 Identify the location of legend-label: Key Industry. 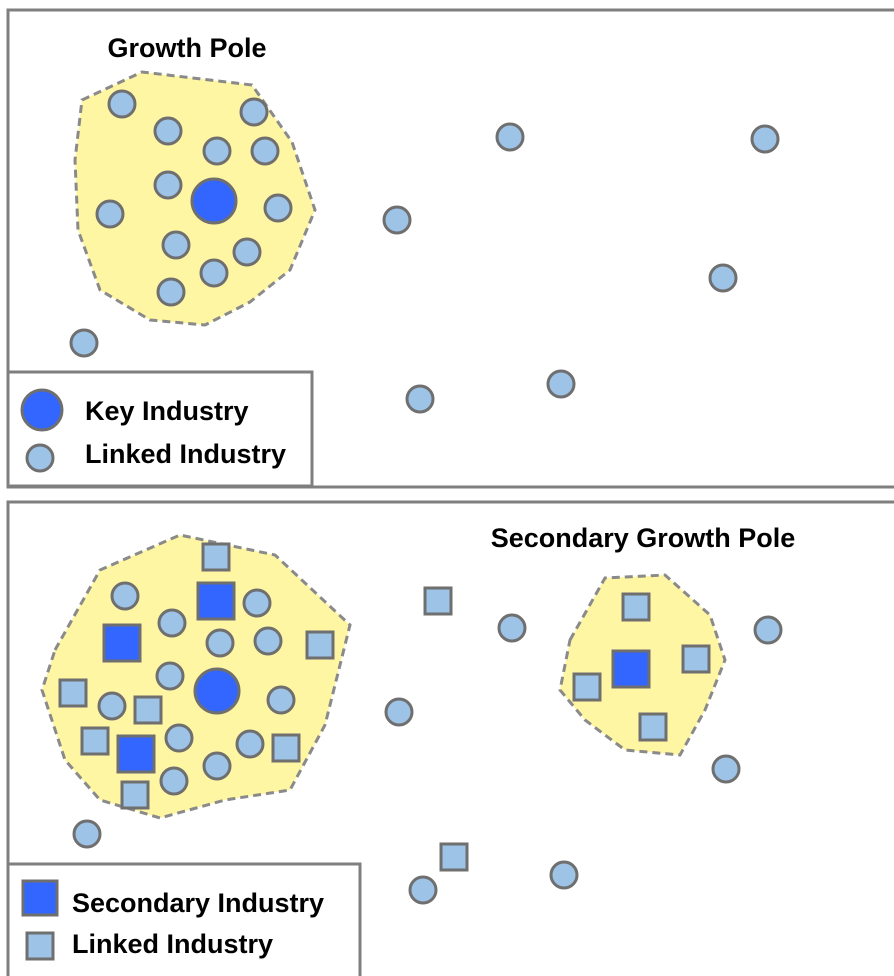
(167, 411).